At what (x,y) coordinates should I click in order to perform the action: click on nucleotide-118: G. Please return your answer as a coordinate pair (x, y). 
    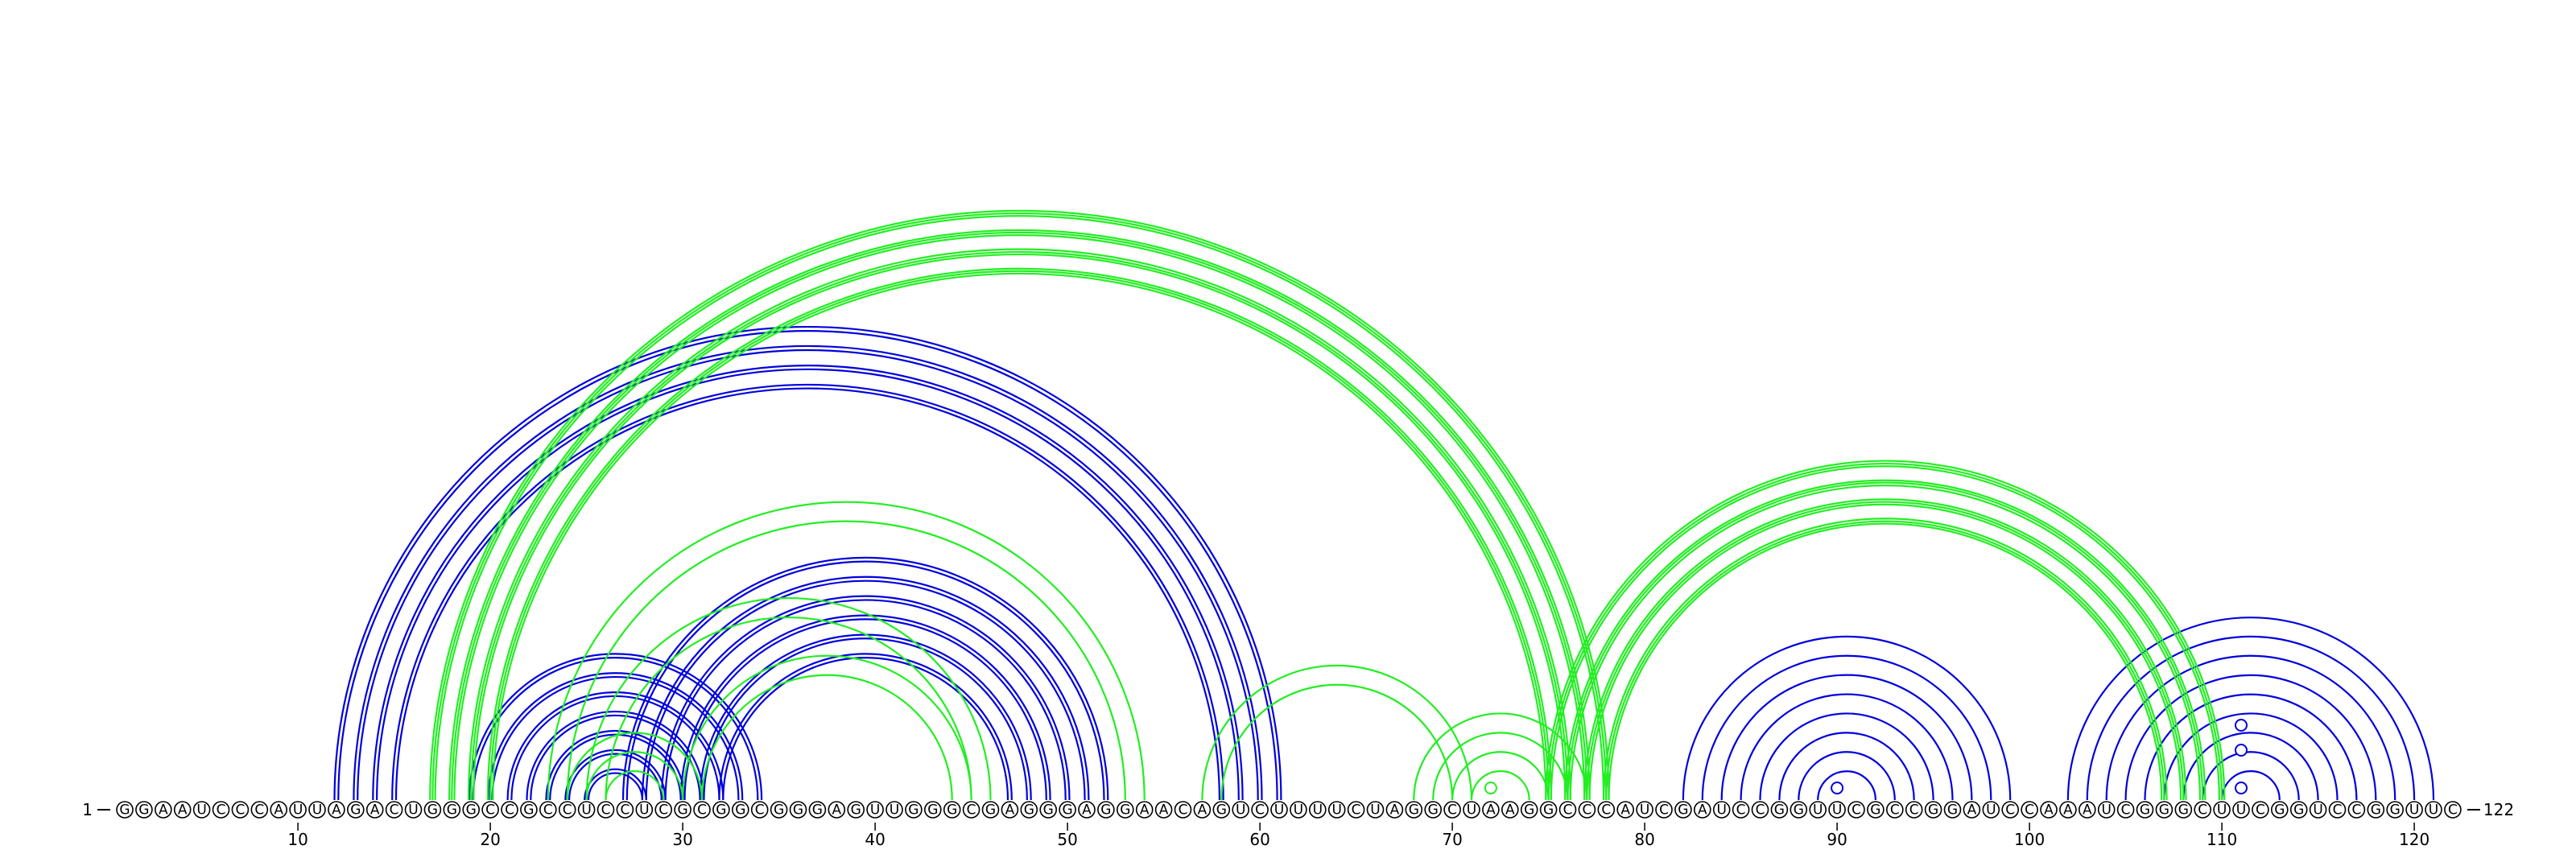
    Looking at the image, I should click on (2376, 810).